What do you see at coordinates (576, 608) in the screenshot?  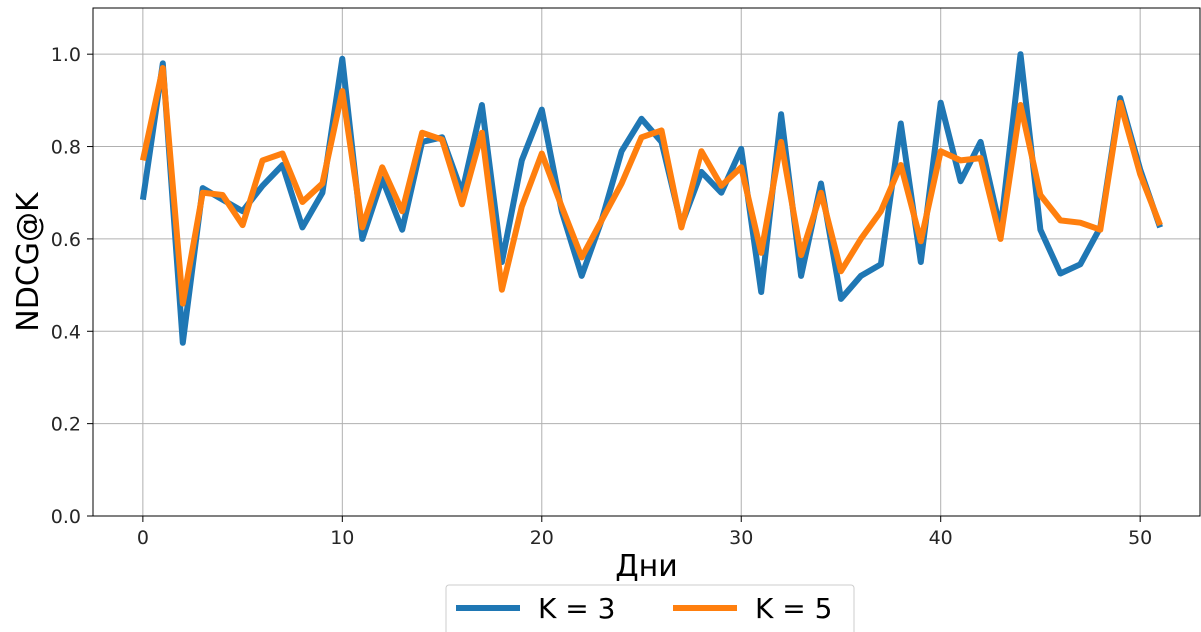 I see `legend-label-k3: K = 3` at bounding box center [576, 608].